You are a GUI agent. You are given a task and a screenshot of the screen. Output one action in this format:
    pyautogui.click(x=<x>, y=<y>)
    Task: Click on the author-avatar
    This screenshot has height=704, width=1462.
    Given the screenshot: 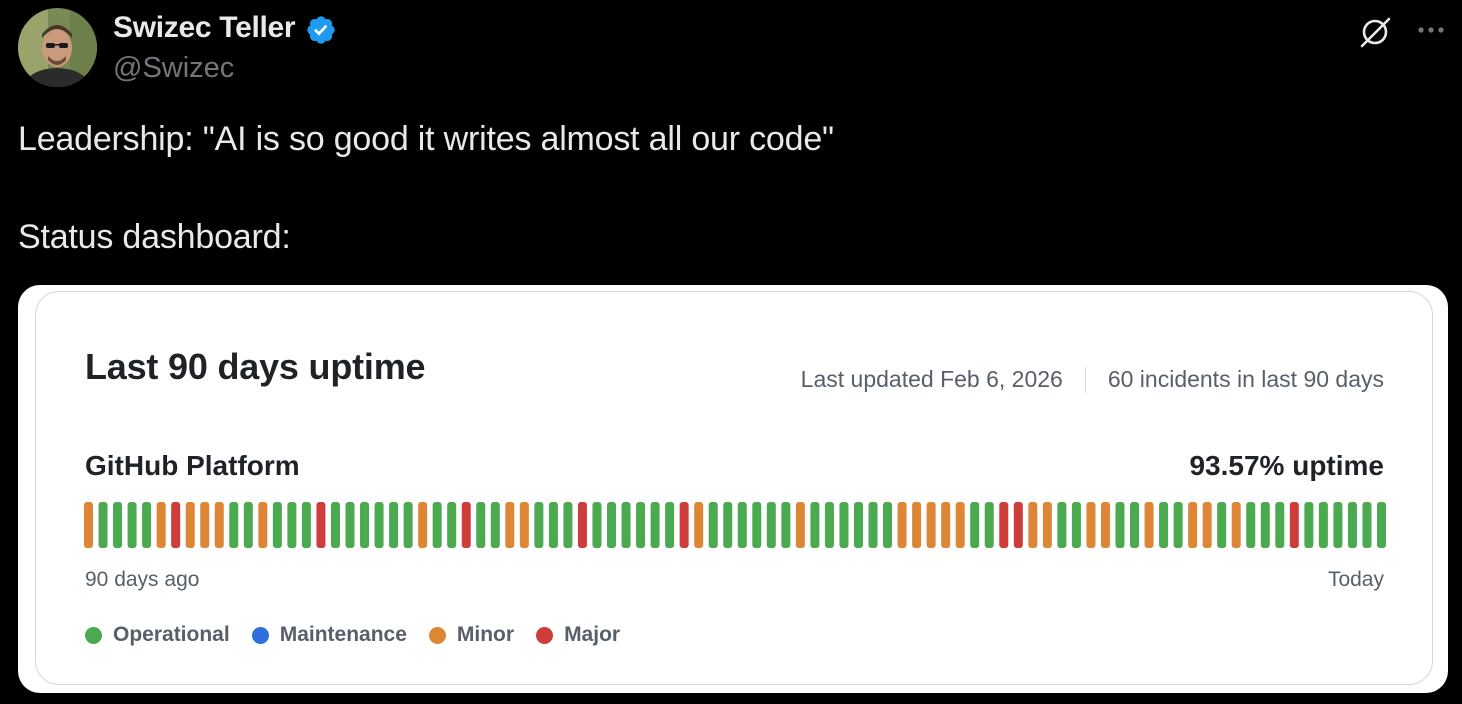 What is the action you would take?
    pyautogui.click(x=57, y=47)
    